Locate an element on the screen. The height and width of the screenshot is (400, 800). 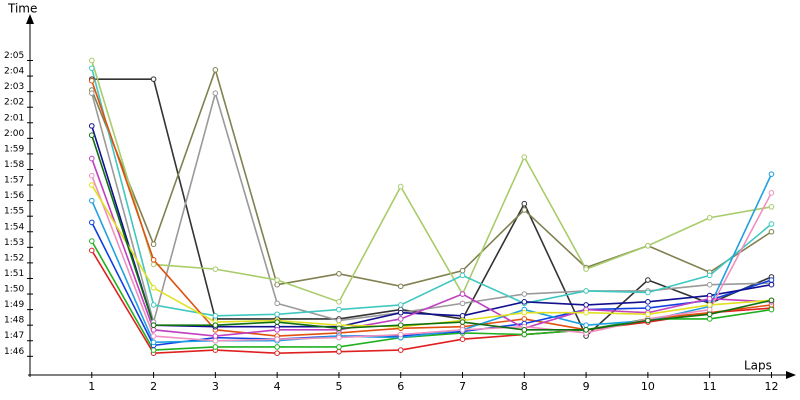
x-tick-label: 2 is located at coordinates (153, 386).